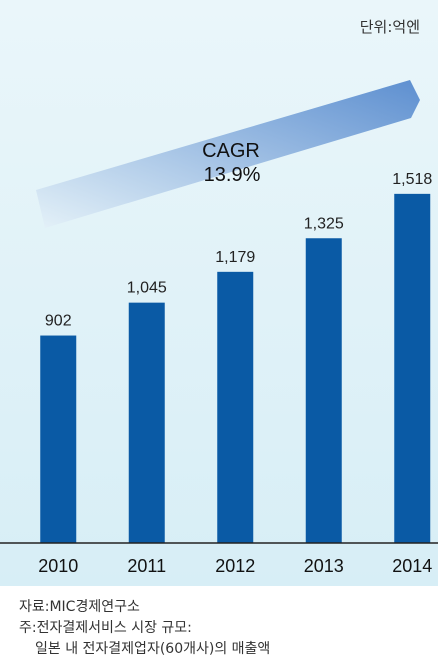 The height and width of the screenshot is (672, 438). I want to click on value-label-2013: 1,325, so click(324, 223).